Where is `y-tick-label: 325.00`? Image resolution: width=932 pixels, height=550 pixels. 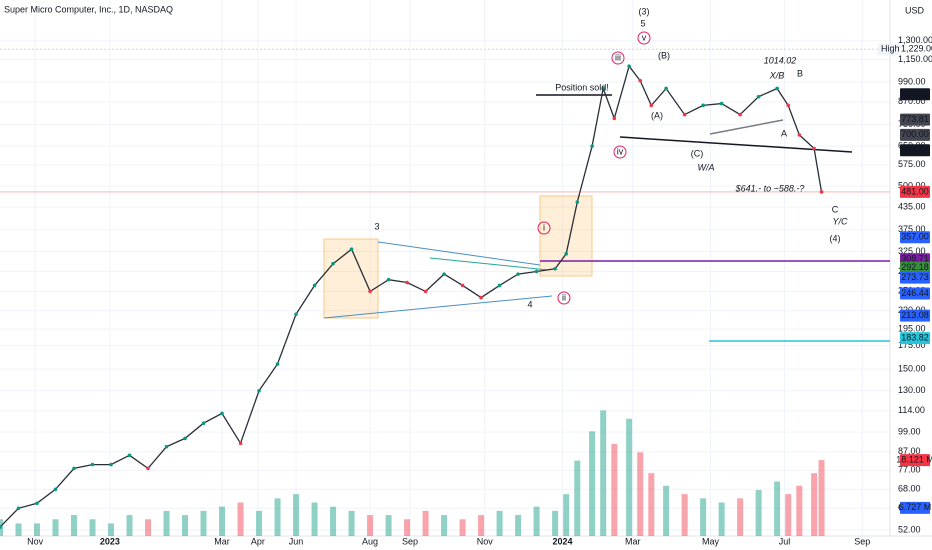 y-tick-label: 325.00 is located at coordinates (912, 251).